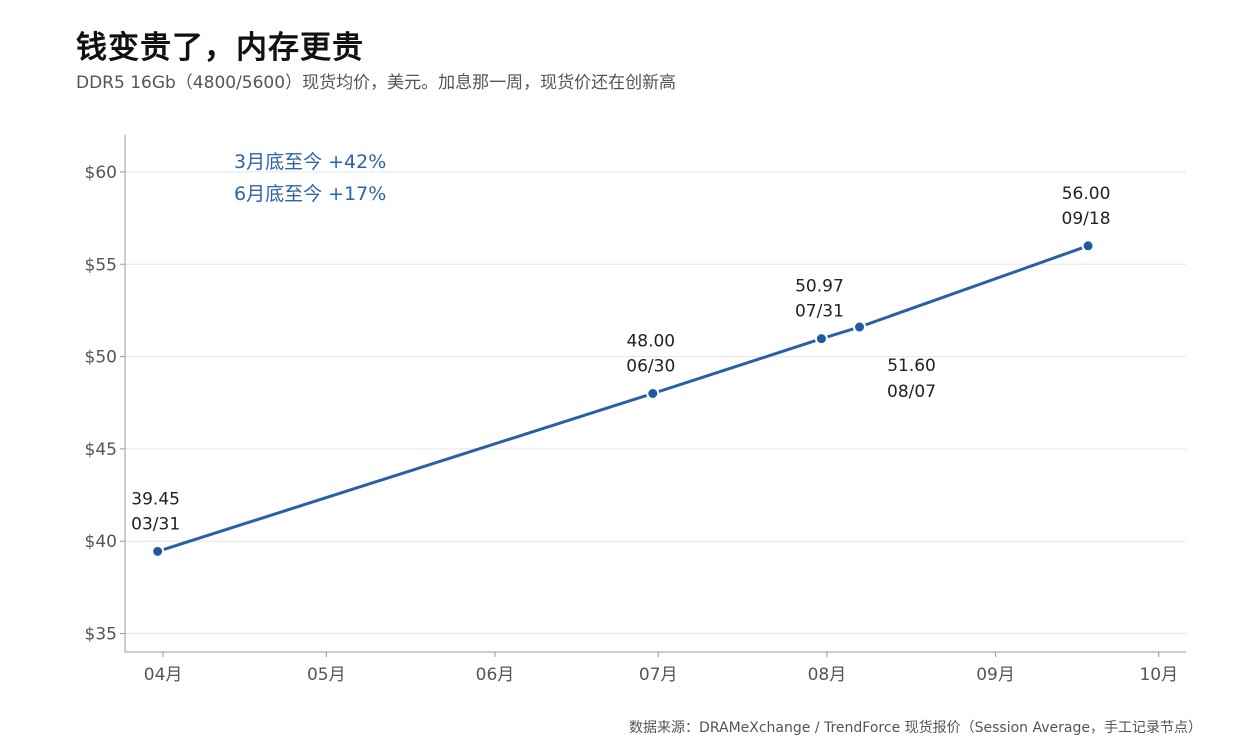  What do you see at coordinates (495, 675) in the screenshot?
I see `x-tick-label: 06月` at bounding box center [495, 675].